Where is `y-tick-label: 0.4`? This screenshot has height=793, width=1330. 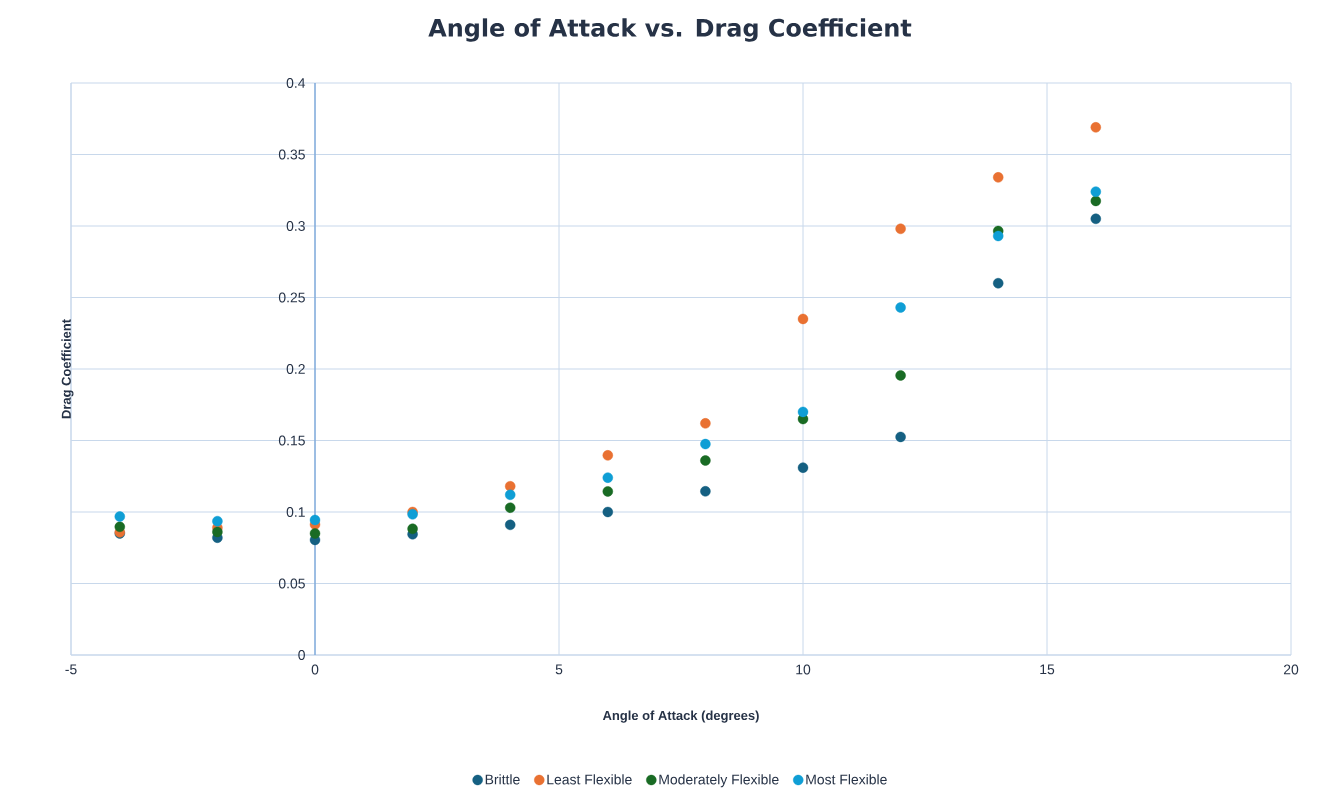
y-tick-label: 0.4 is located at coordinates (296, 83).